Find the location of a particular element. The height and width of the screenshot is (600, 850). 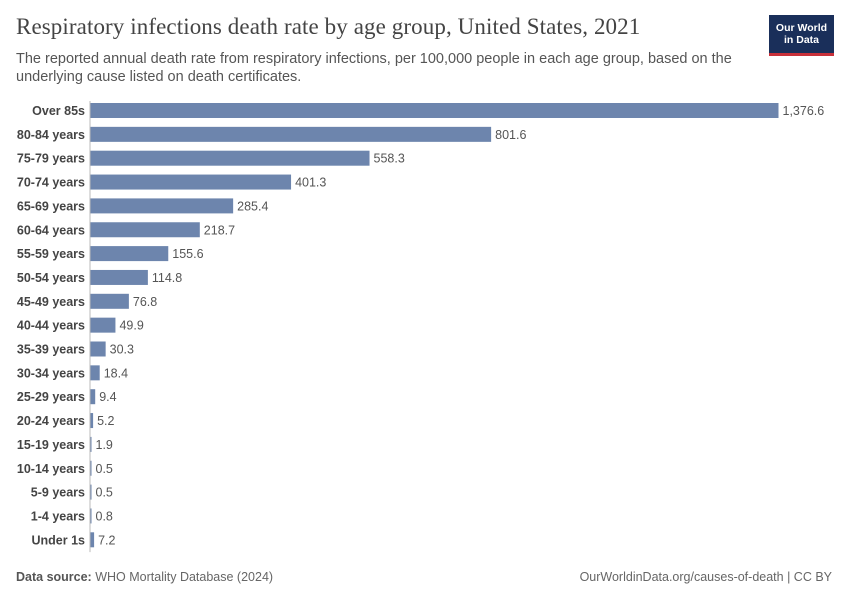

data-source-text: WHO Mortality Database (2024) is located at coordinates (184, 577).